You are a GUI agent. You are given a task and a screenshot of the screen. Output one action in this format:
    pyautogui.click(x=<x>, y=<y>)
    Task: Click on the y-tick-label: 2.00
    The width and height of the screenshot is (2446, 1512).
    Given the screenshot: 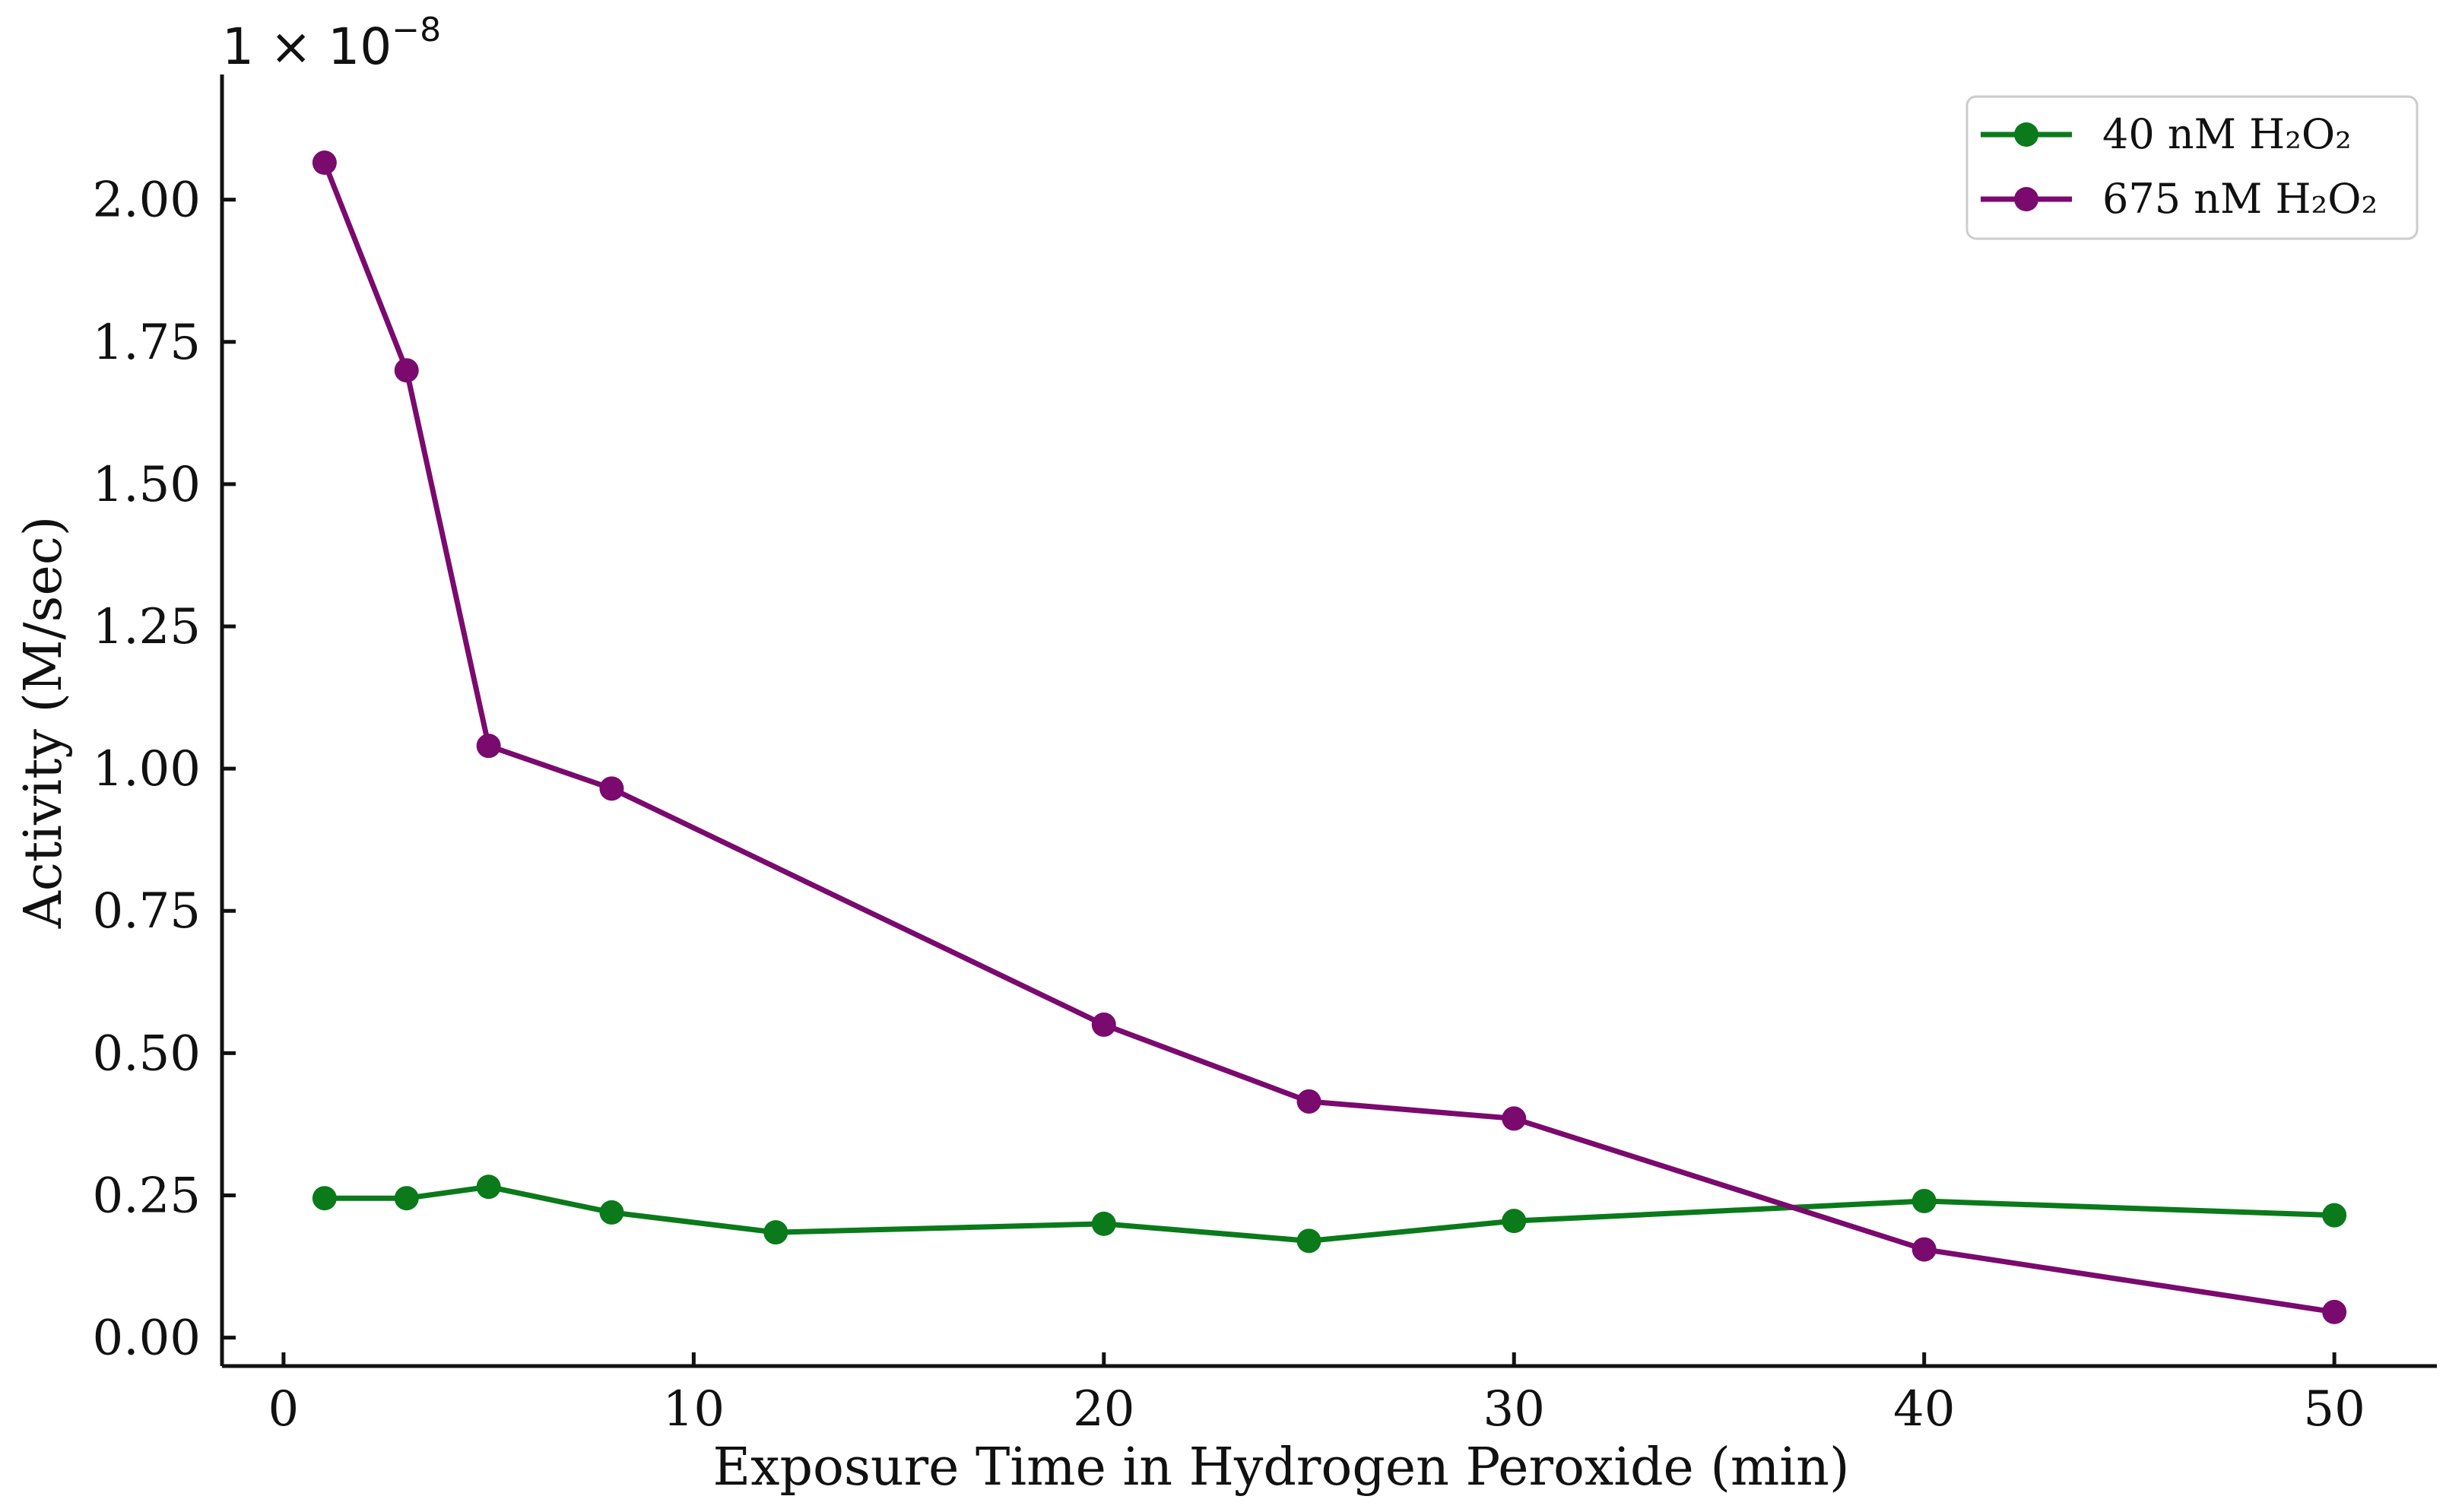 What is the action you would take?
    pyautogui.click(x=147, y=201)
    